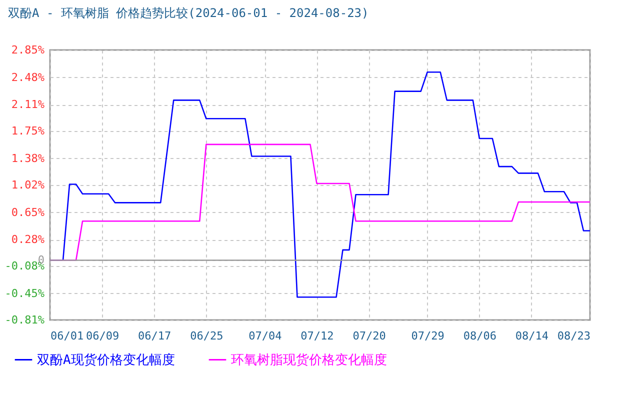 This screenshot has height=400, width=640. Describe the element at coordinates (28, 105) in the screenshot. I see `y-tick-label: 2.11%` at that location.